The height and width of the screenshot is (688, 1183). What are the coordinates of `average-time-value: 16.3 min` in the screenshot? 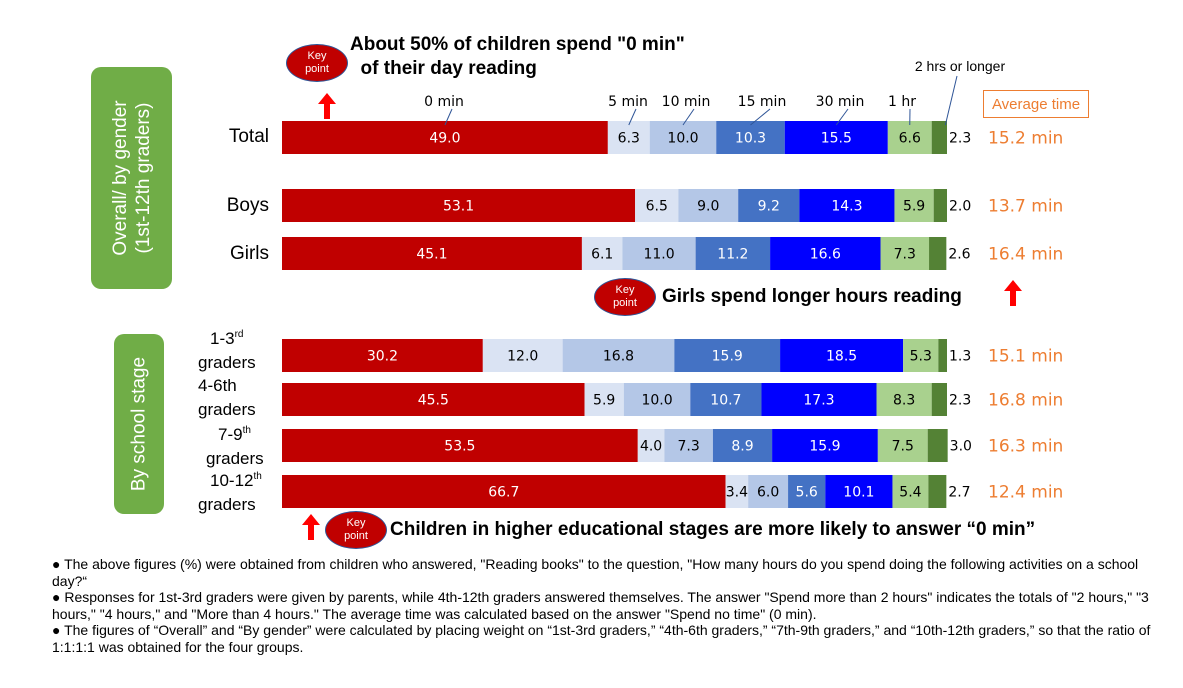 It's located at (1025, 447).